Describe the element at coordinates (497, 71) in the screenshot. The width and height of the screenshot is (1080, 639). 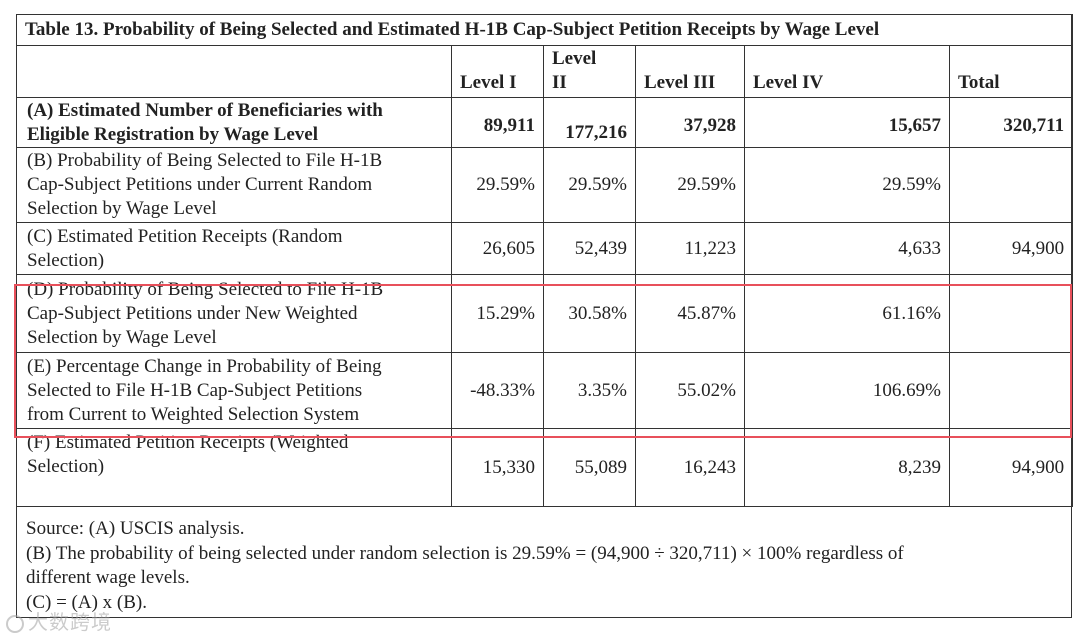
I see `header-level-1: Level I` at that location.